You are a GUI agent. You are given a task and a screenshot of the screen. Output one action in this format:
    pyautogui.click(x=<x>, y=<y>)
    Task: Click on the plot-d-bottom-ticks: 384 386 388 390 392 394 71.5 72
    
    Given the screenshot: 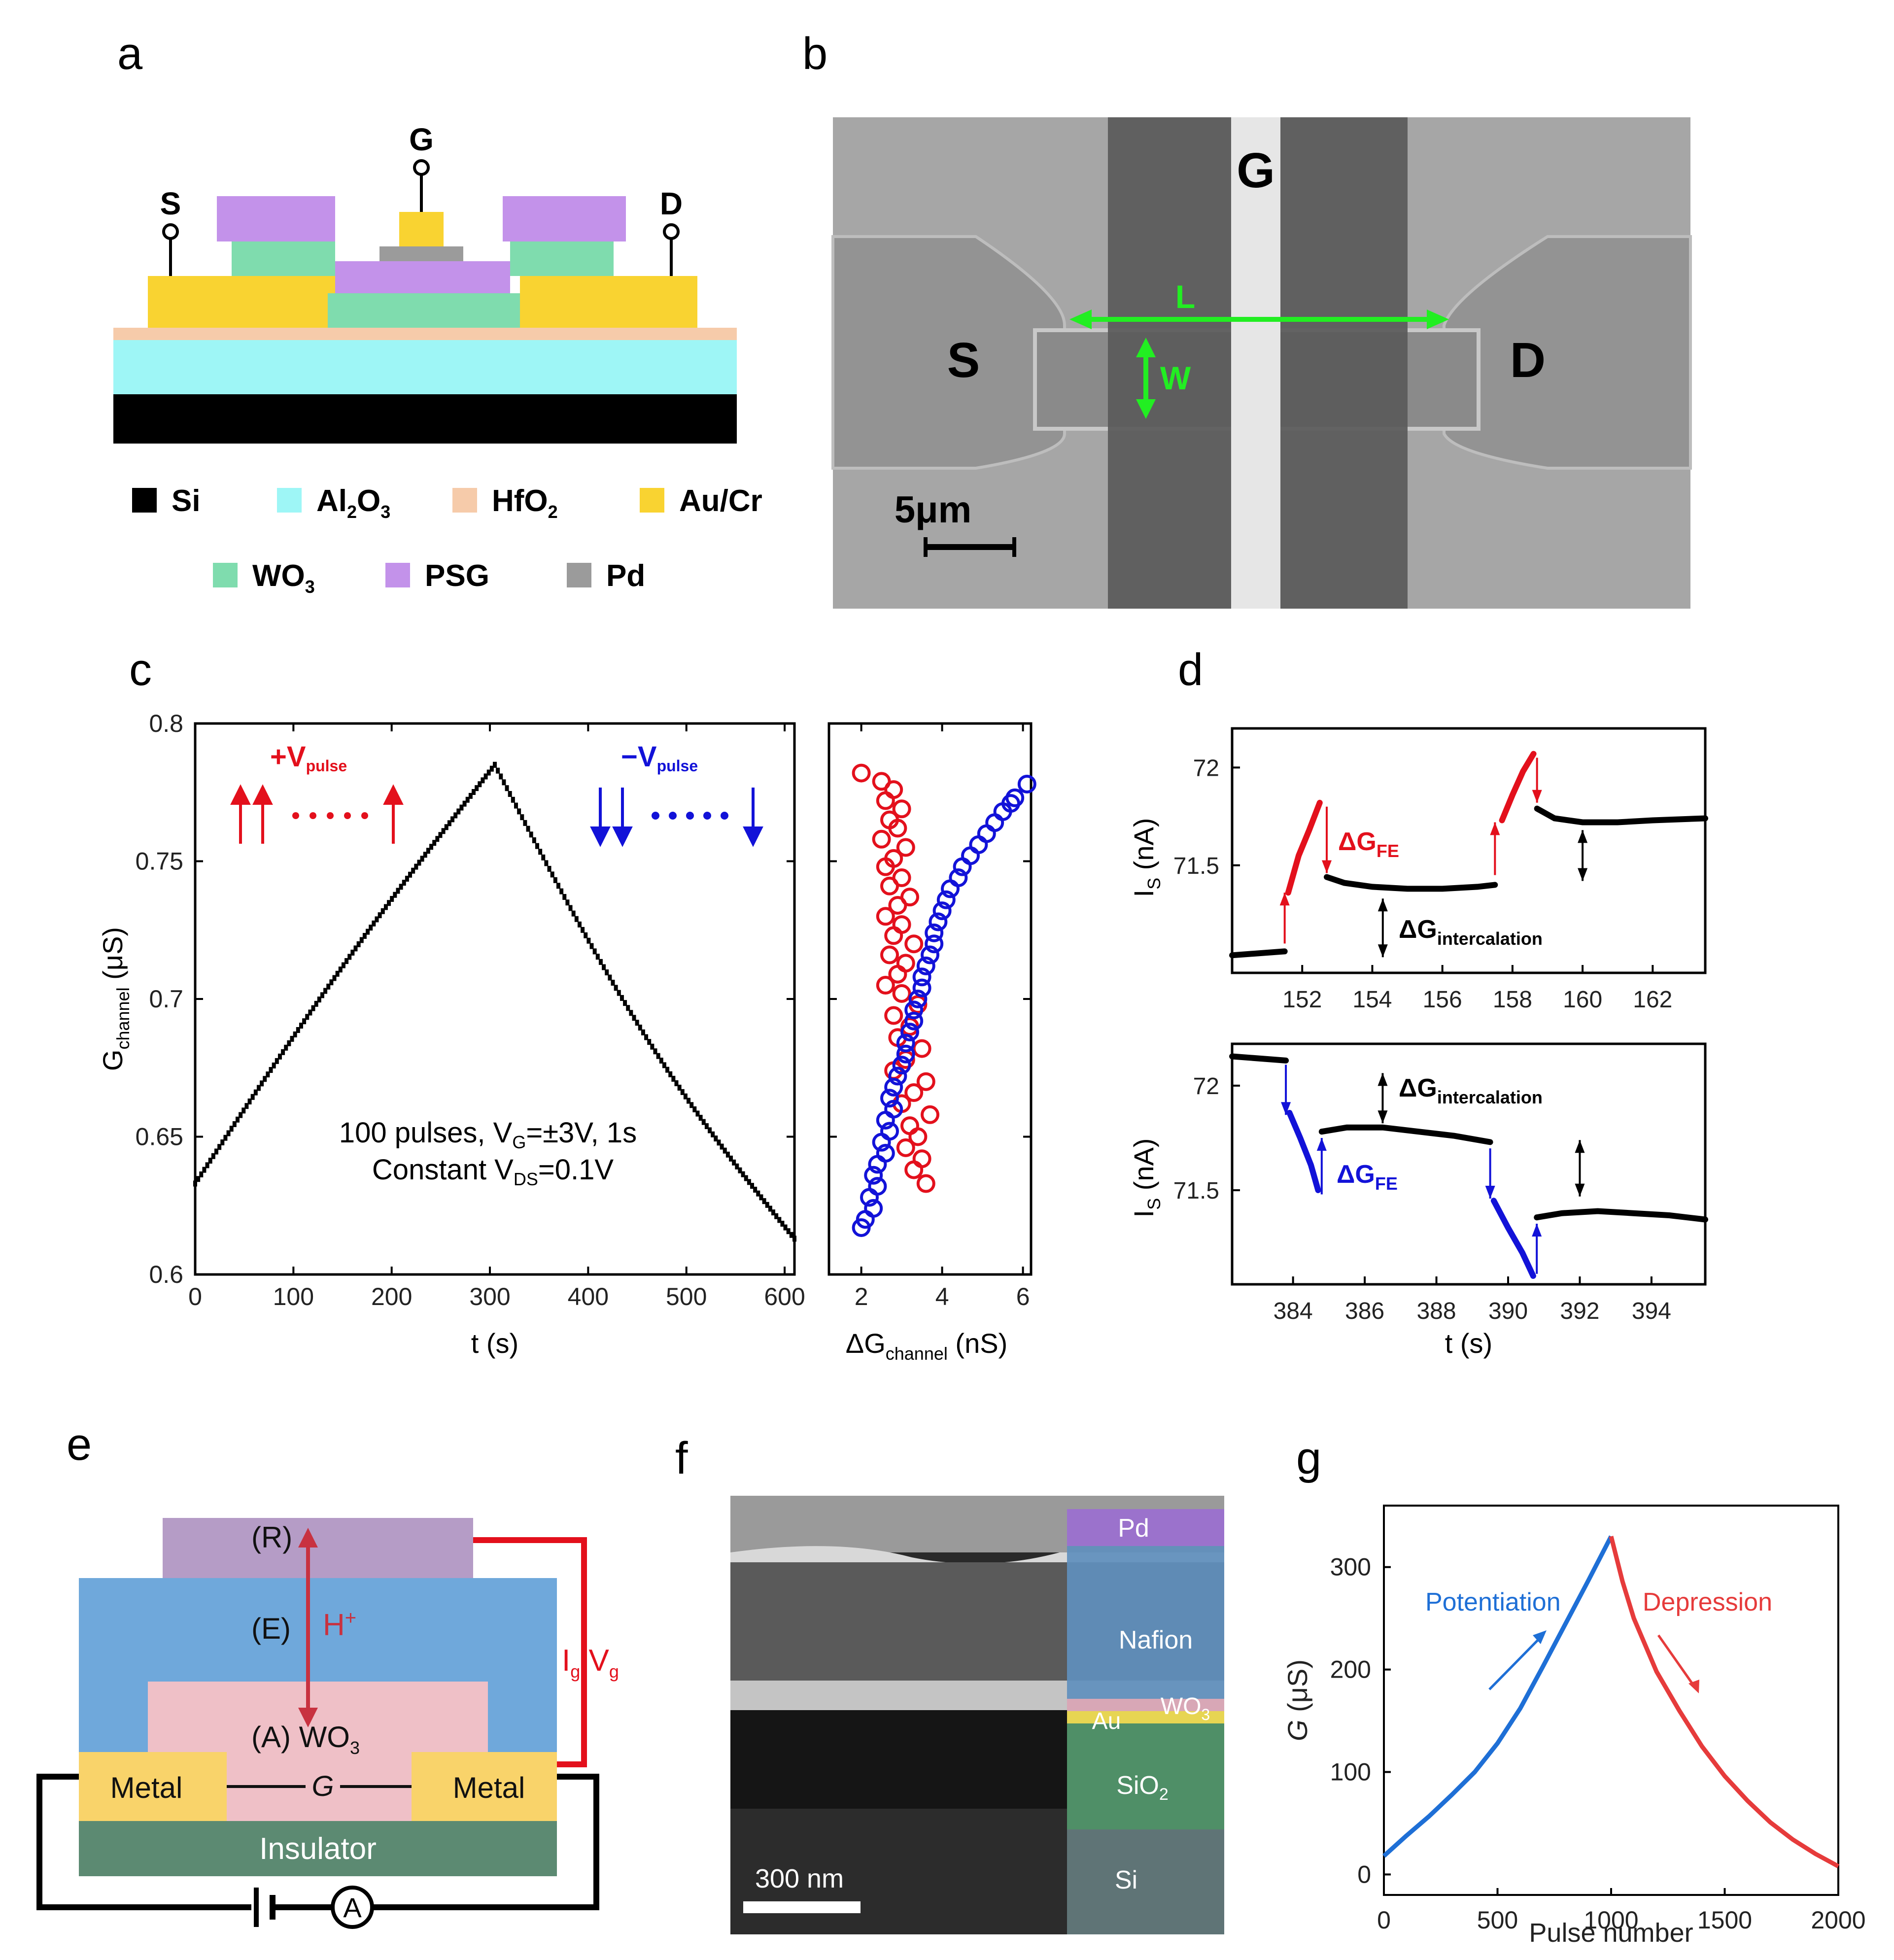 What is the action you would take?
    pyautogui.click(x=1422, y=1198)
    